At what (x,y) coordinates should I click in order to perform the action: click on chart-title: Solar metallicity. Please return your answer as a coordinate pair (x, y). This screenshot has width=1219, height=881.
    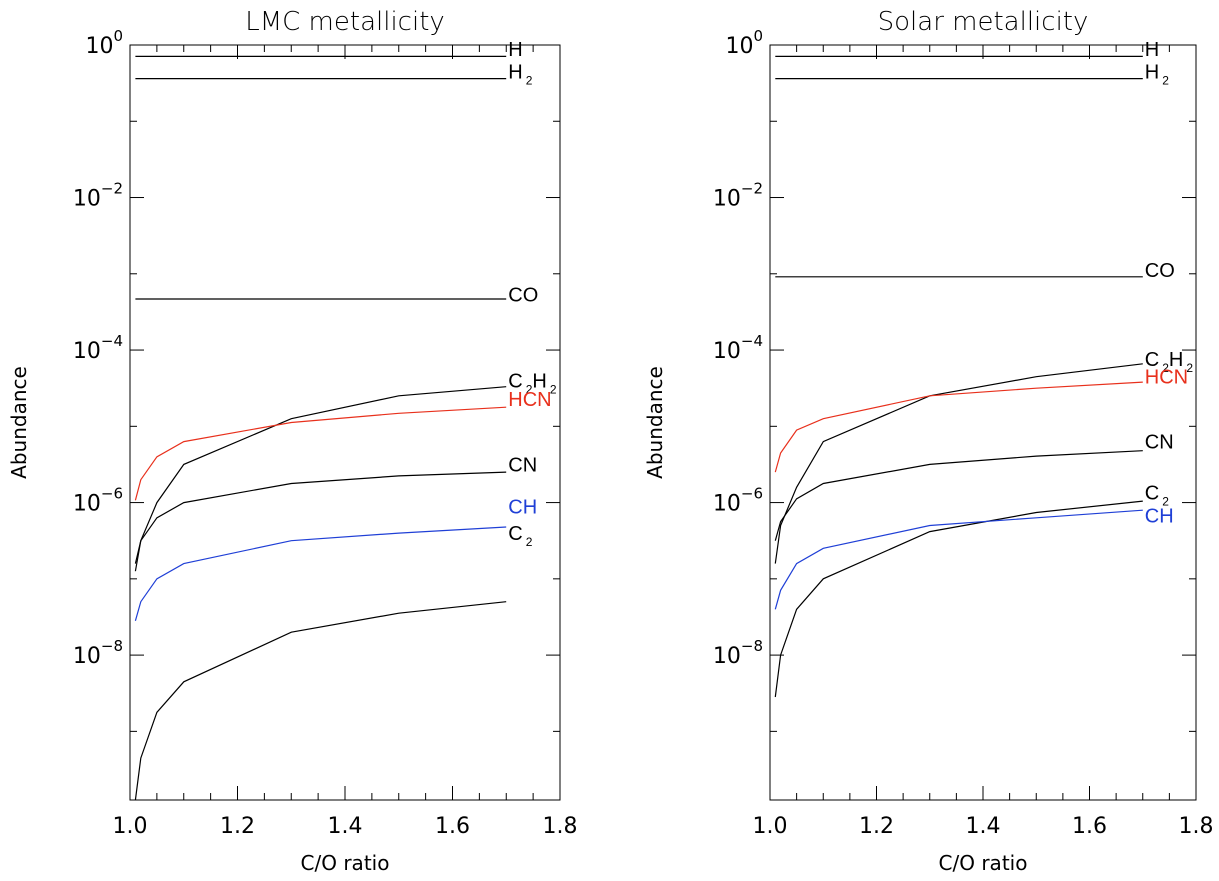
    Looking at the image, I should click on (983, 22).